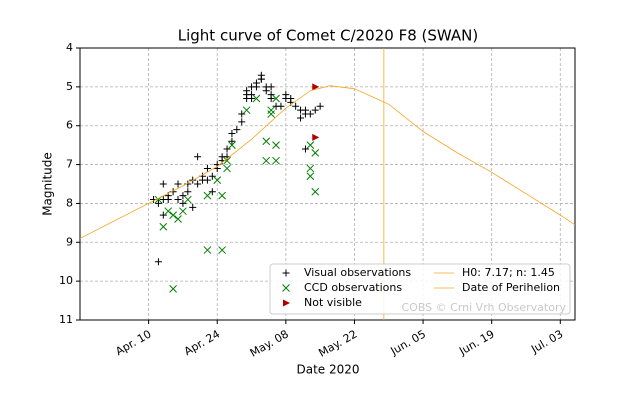 The width and height of the screenshot is (640, 400). I want to click on y-tick-label: 5, so click(69, 86).